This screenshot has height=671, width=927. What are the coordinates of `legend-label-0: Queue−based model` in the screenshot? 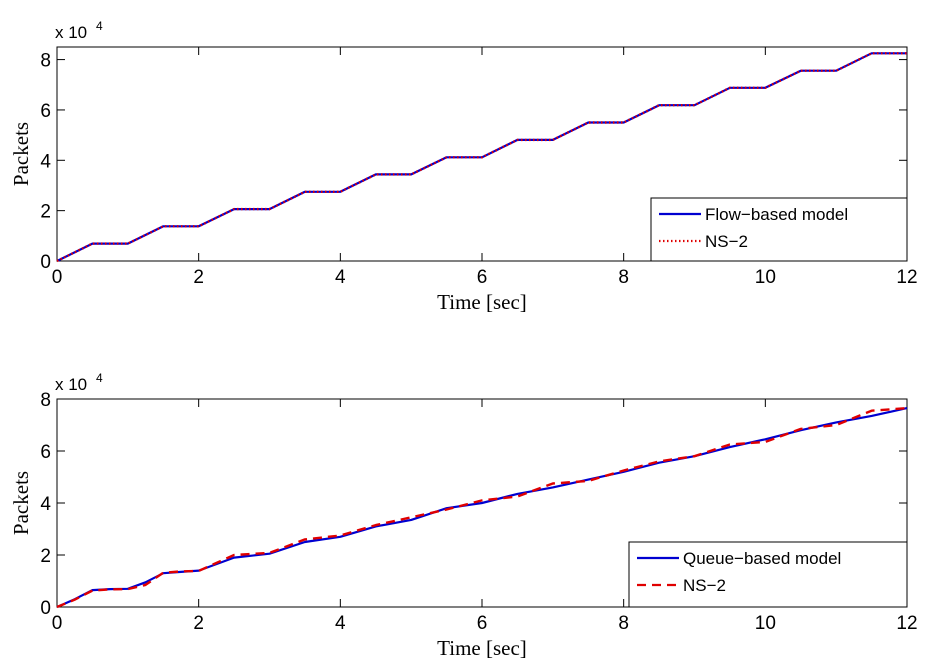 It's located at (762, 558).